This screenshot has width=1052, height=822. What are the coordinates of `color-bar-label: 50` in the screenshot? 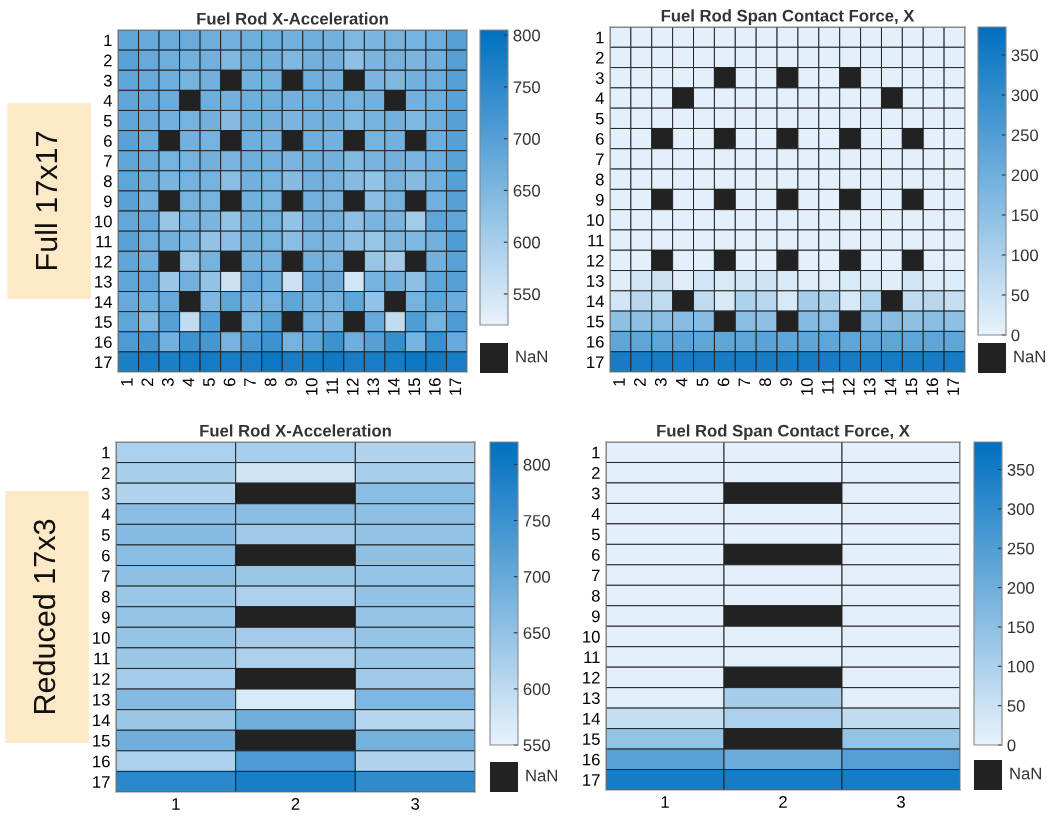 It's located at (1016, 706).